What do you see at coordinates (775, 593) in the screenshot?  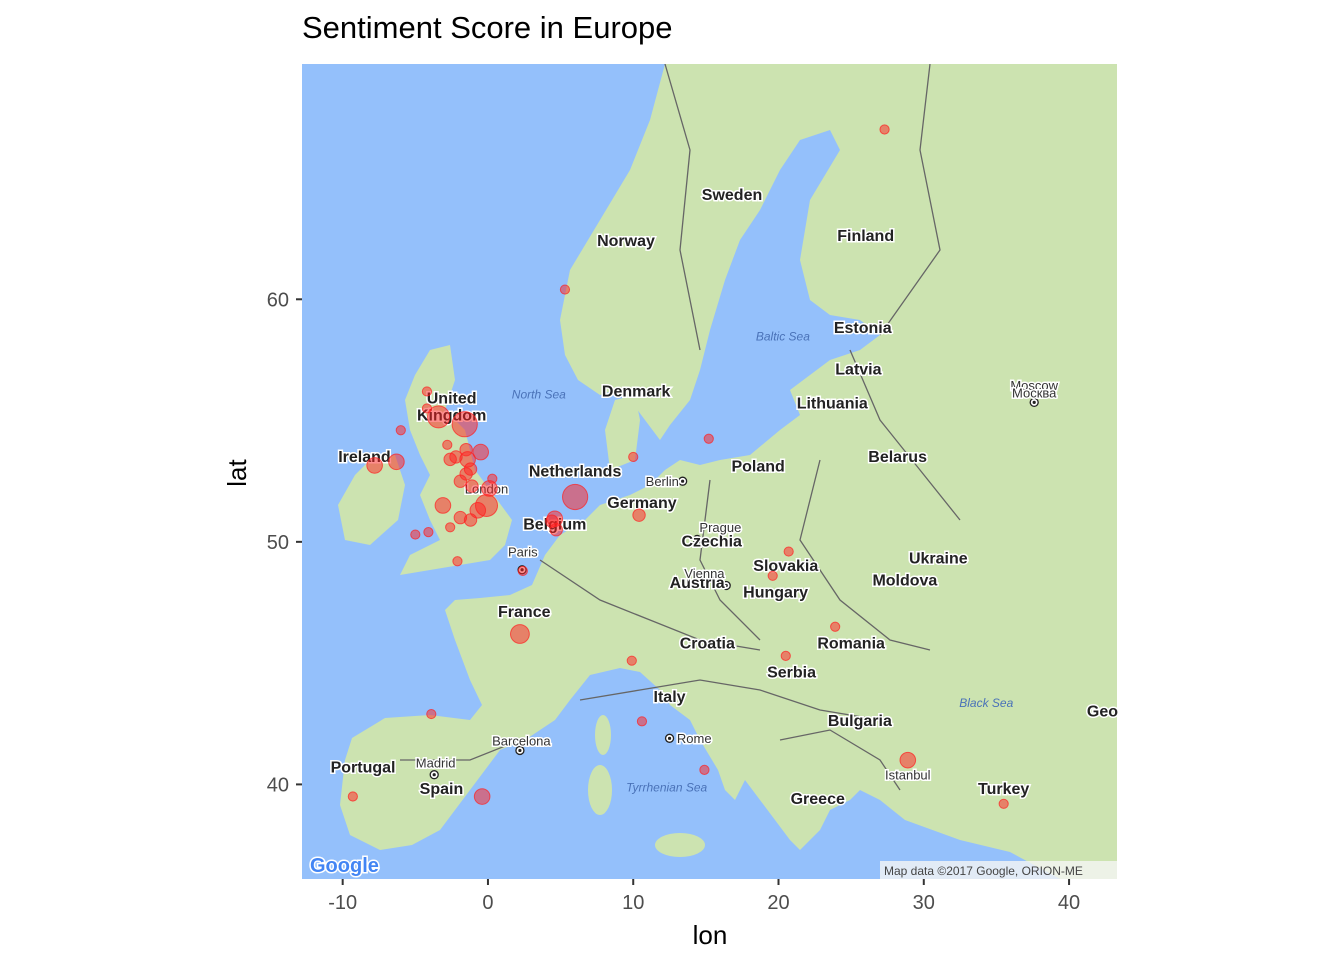 I see `country-label: Hungary` at bounding box center [775, 593].